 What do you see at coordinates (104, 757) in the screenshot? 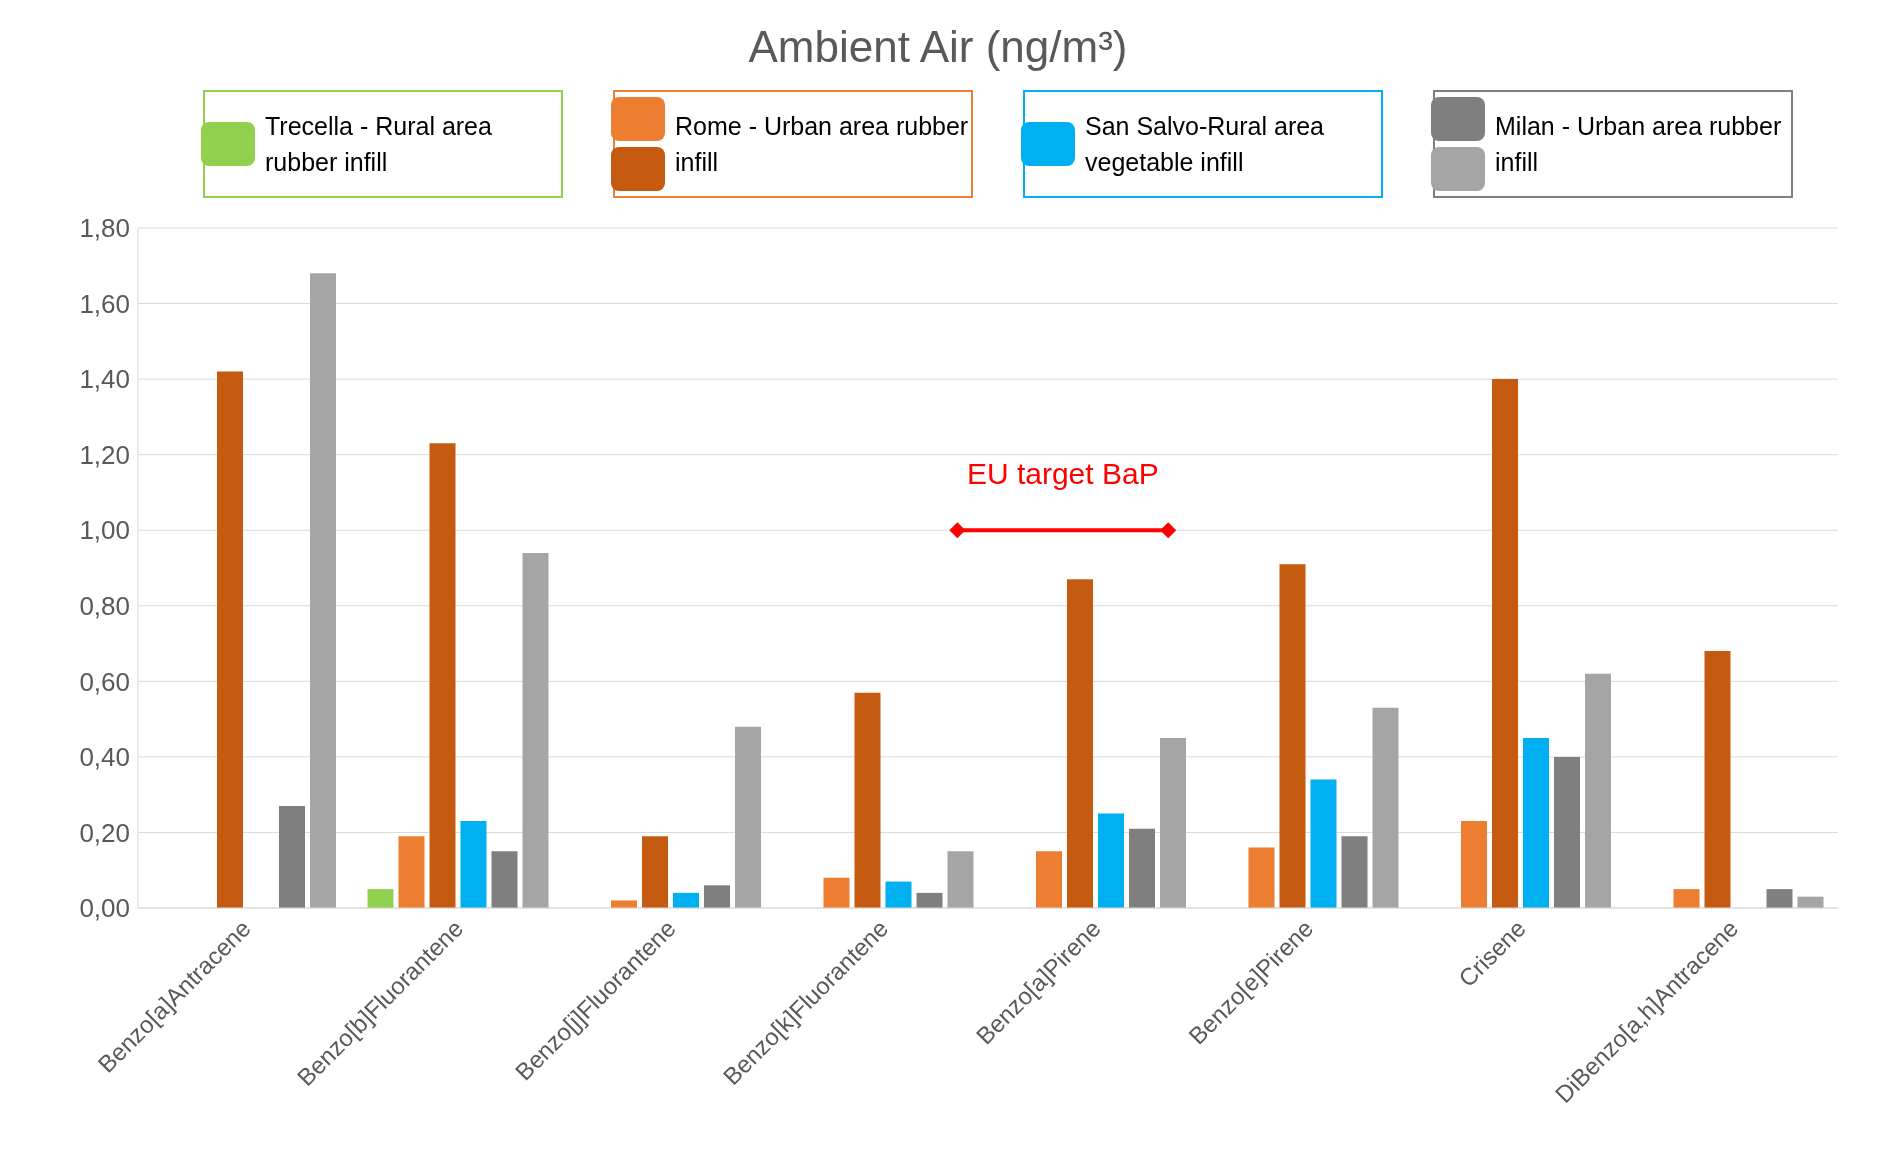
I see `y-tick-label: 0,40` at bounding box center [104, 757].